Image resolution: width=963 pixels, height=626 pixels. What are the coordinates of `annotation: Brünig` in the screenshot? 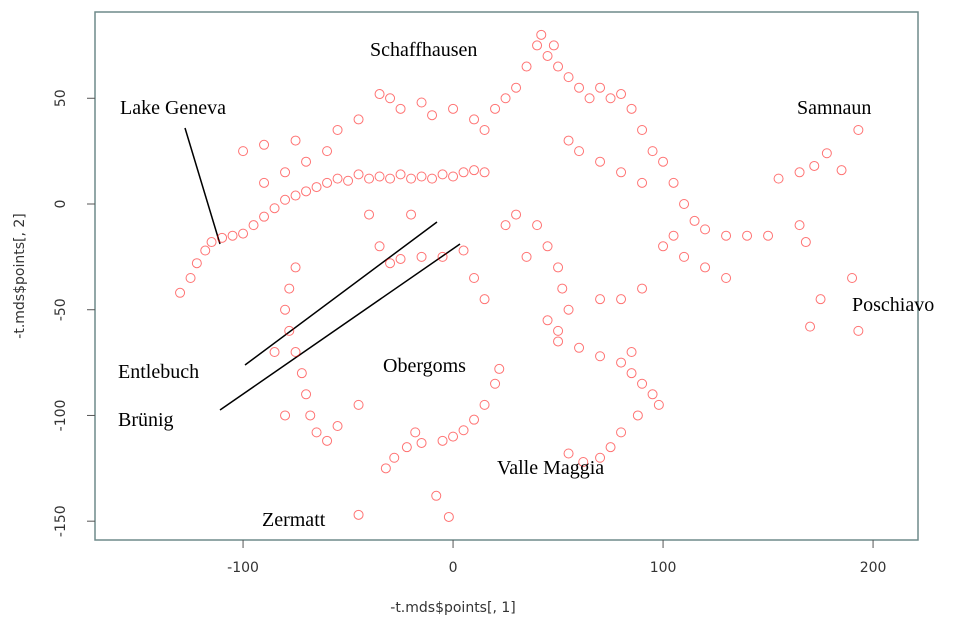 It's located at (146, 420).